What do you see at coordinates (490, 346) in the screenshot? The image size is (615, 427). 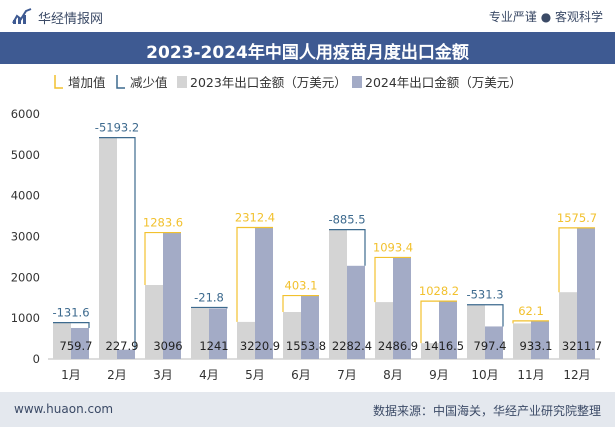 I see `value-label-2024: 797.4` at bounding box center [490, 346].